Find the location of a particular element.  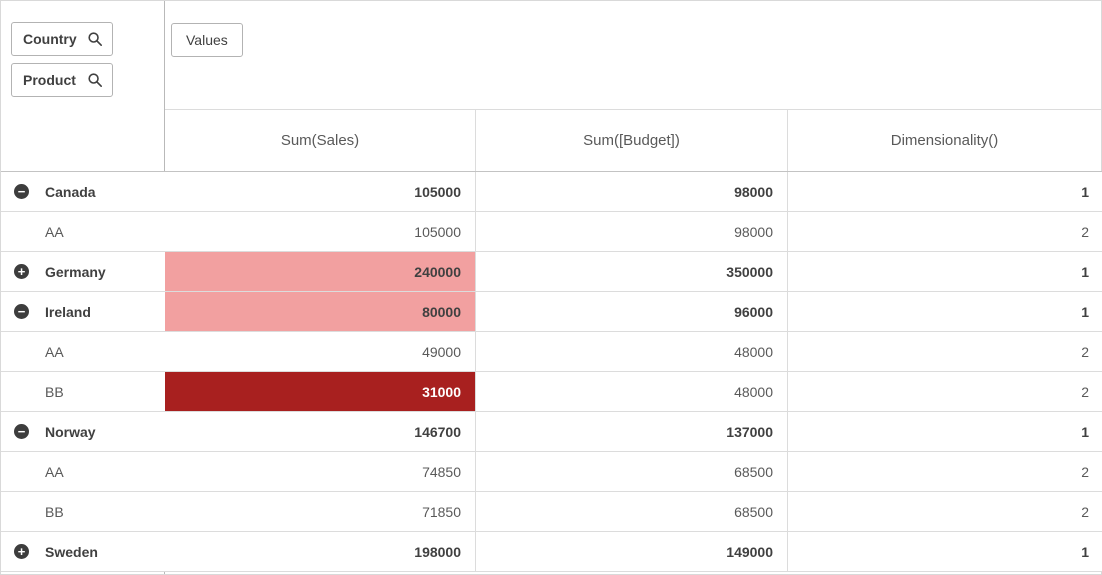

column-header-sum-budget: Sum([Budget]) is located at coordinates (632, 140).